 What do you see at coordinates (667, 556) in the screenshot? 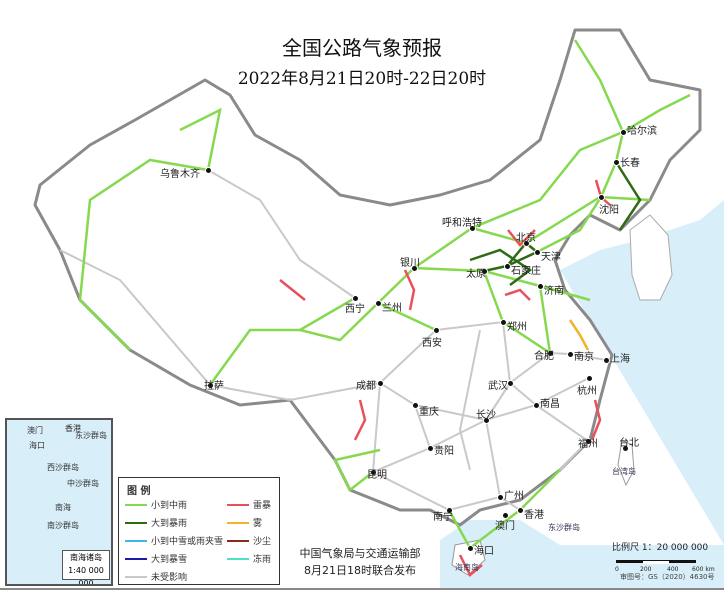
I see `scale-bar: 比例尺 1：20 000 000 0 200 400 600 km` at bounding box center [667, 556].